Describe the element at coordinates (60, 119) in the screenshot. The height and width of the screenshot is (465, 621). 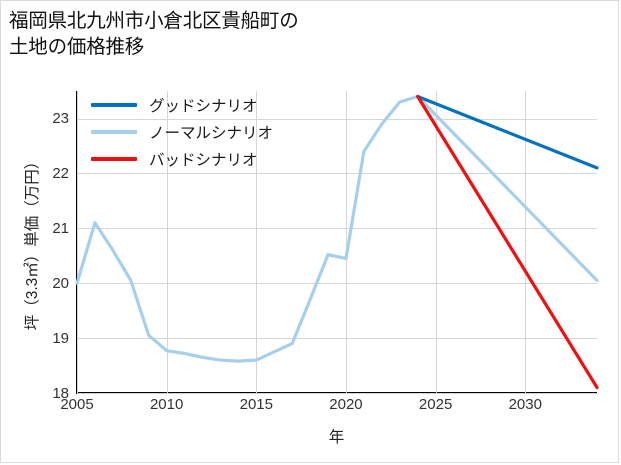
I see `y-tick-label: 23` at that location.